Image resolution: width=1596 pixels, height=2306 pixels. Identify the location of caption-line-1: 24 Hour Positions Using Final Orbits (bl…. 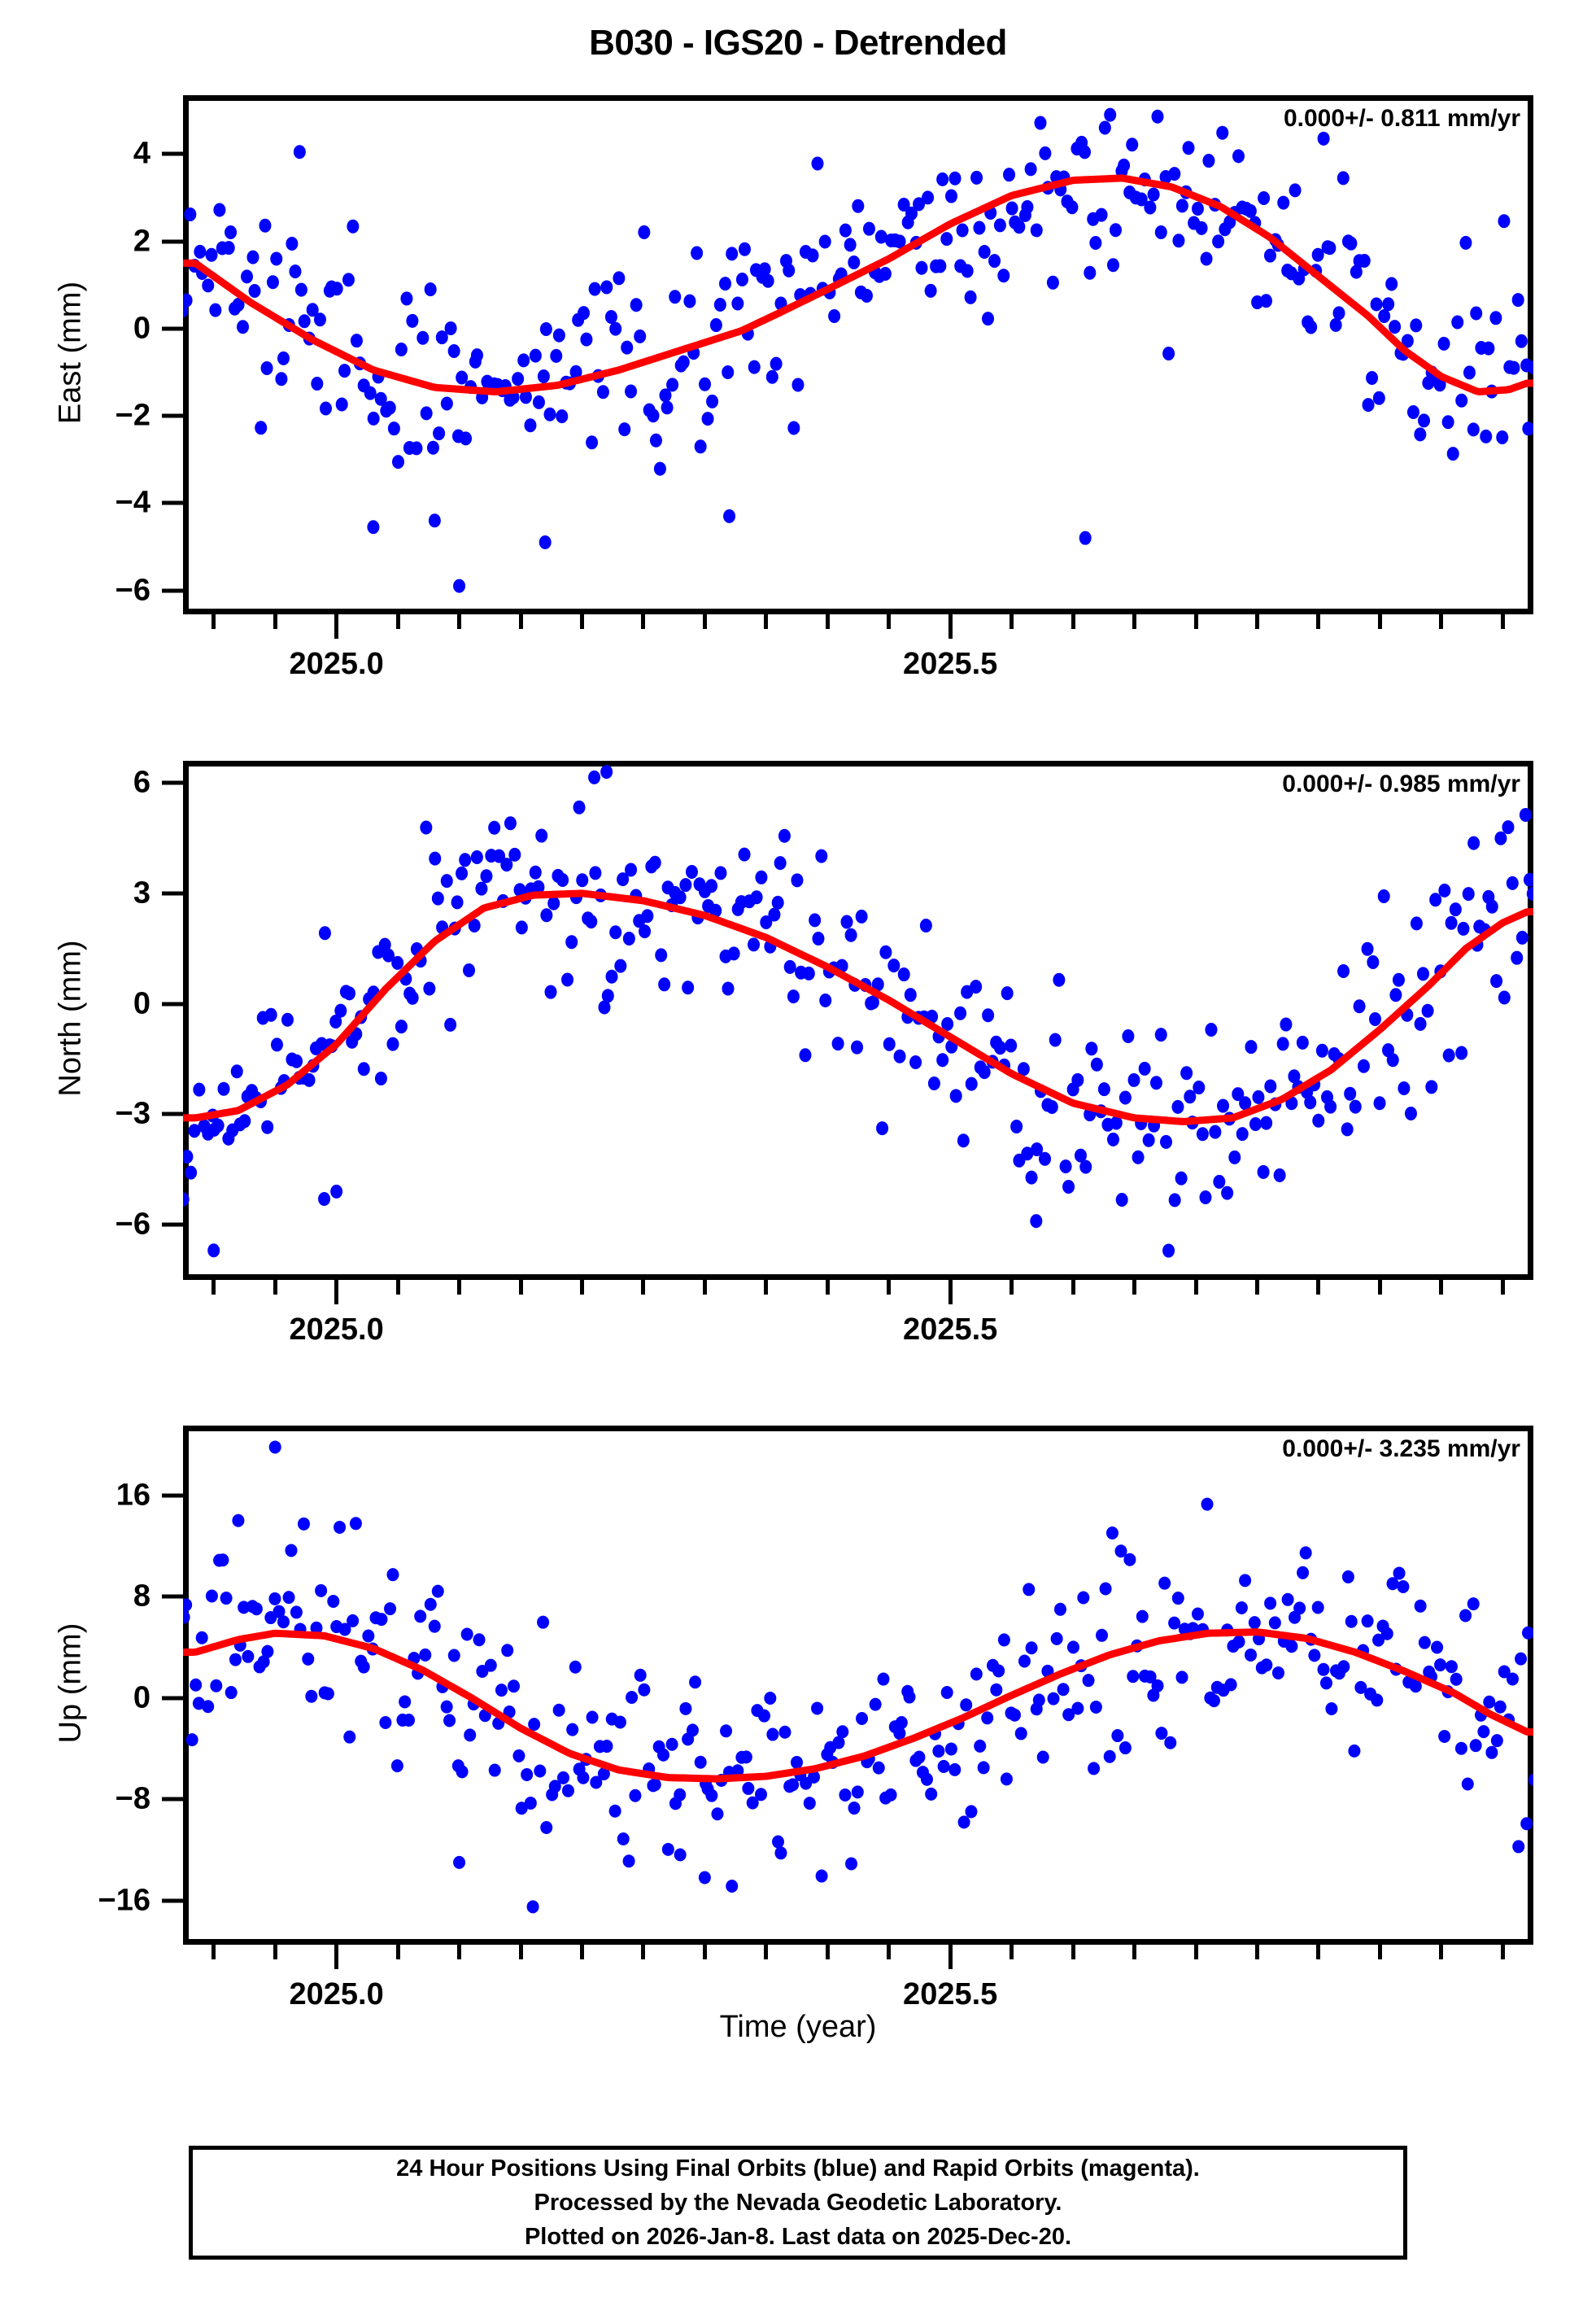
(798, 2168).